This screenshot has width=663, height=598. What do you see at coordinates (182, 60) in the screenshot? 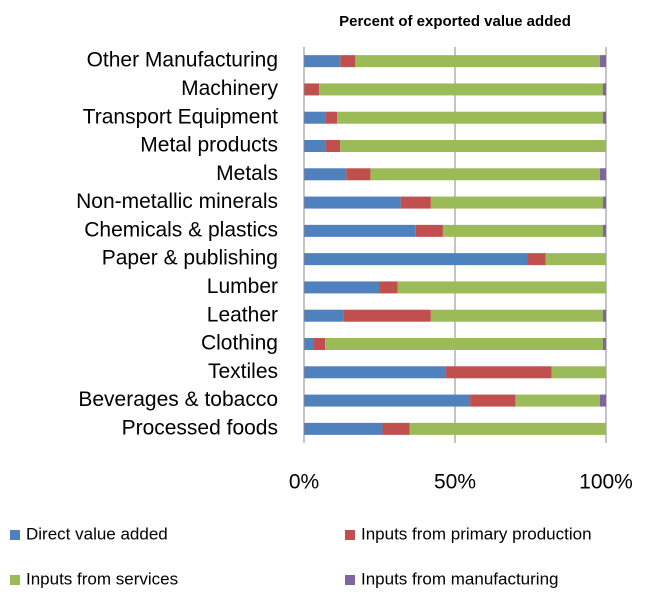
I see `y-tick-label: Other Manufacturing` at bounding box center [182, 60].